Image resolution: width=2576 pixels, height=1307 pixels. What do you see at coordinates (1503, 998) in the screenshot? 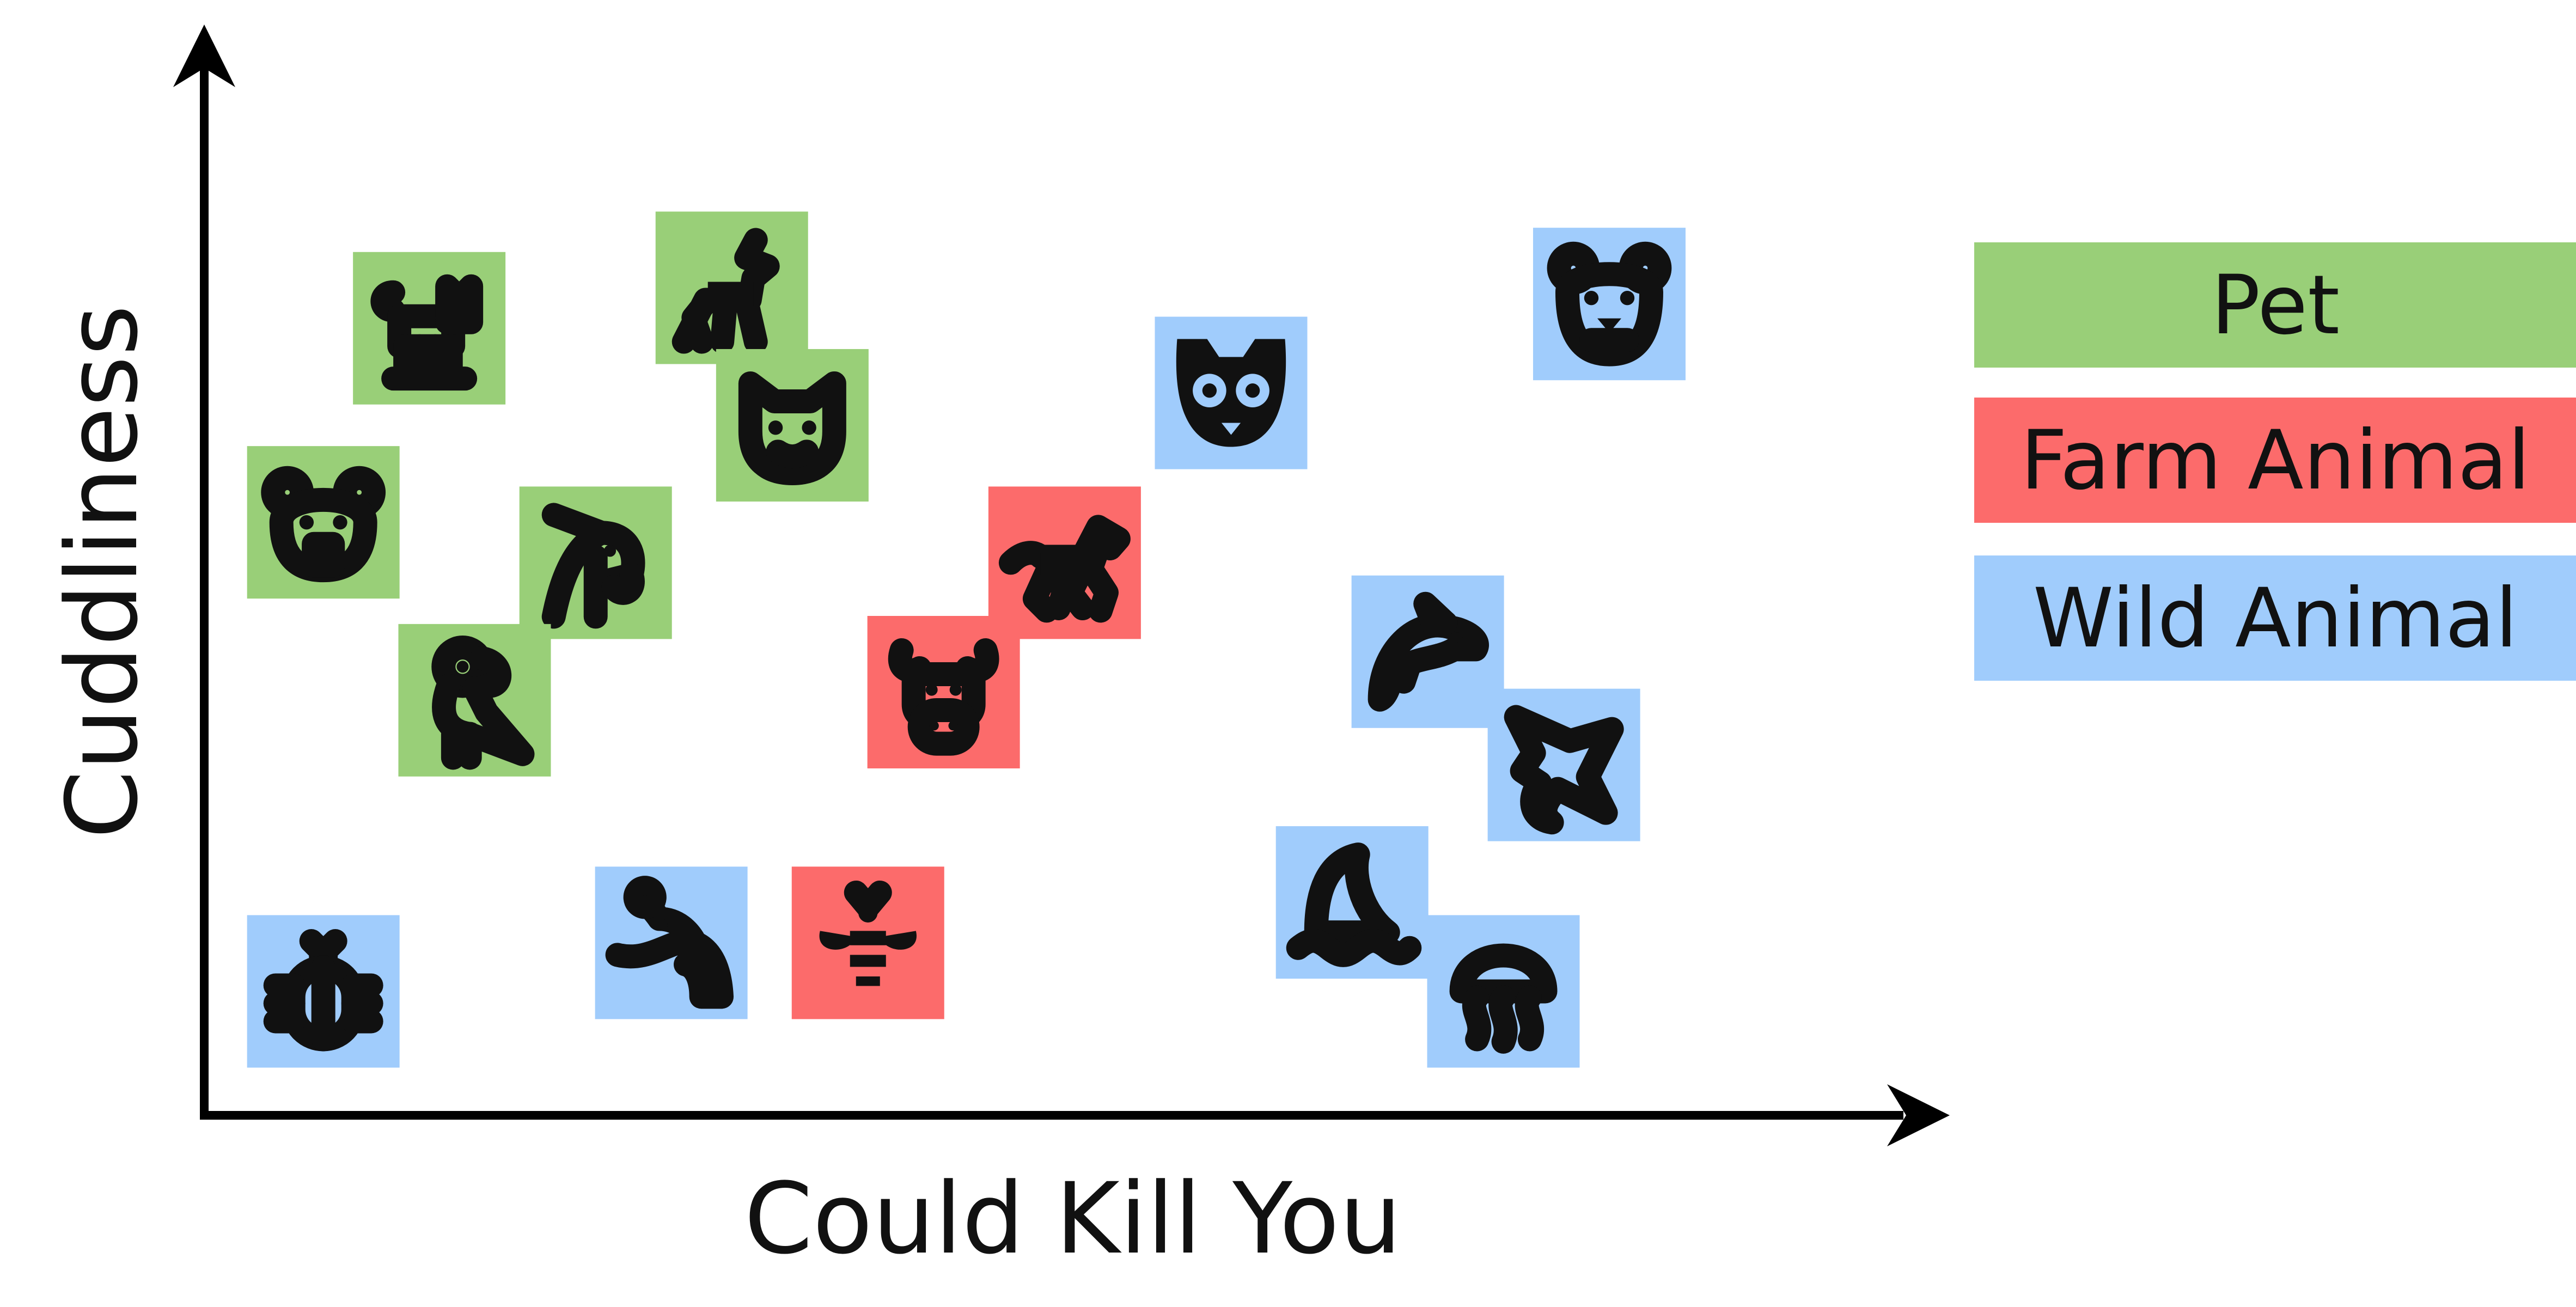
I see `jellyfish-icon` at bounding box center [1503, 998].